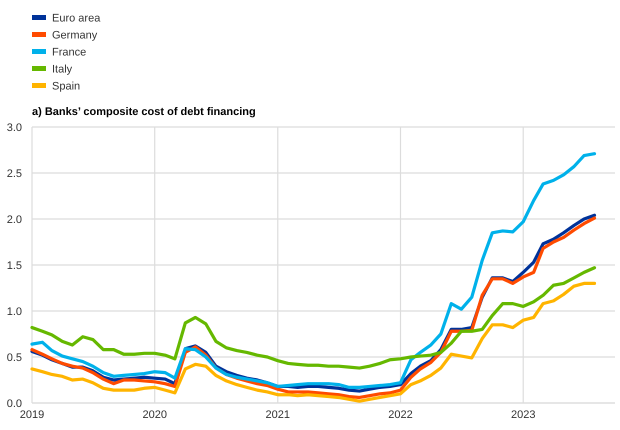  Describe the element at coordinates (523, 415) in the screenshot. I see `x-tick-label: 2023` at that location.